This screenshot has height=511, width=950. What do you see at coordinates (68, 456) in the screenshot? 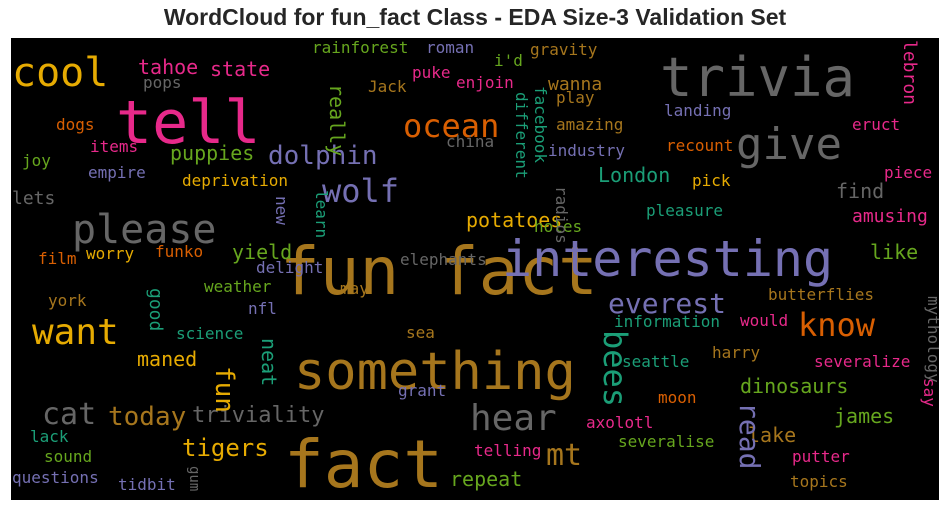
I see `word-sound: sound` at bounding box center [68, 456].